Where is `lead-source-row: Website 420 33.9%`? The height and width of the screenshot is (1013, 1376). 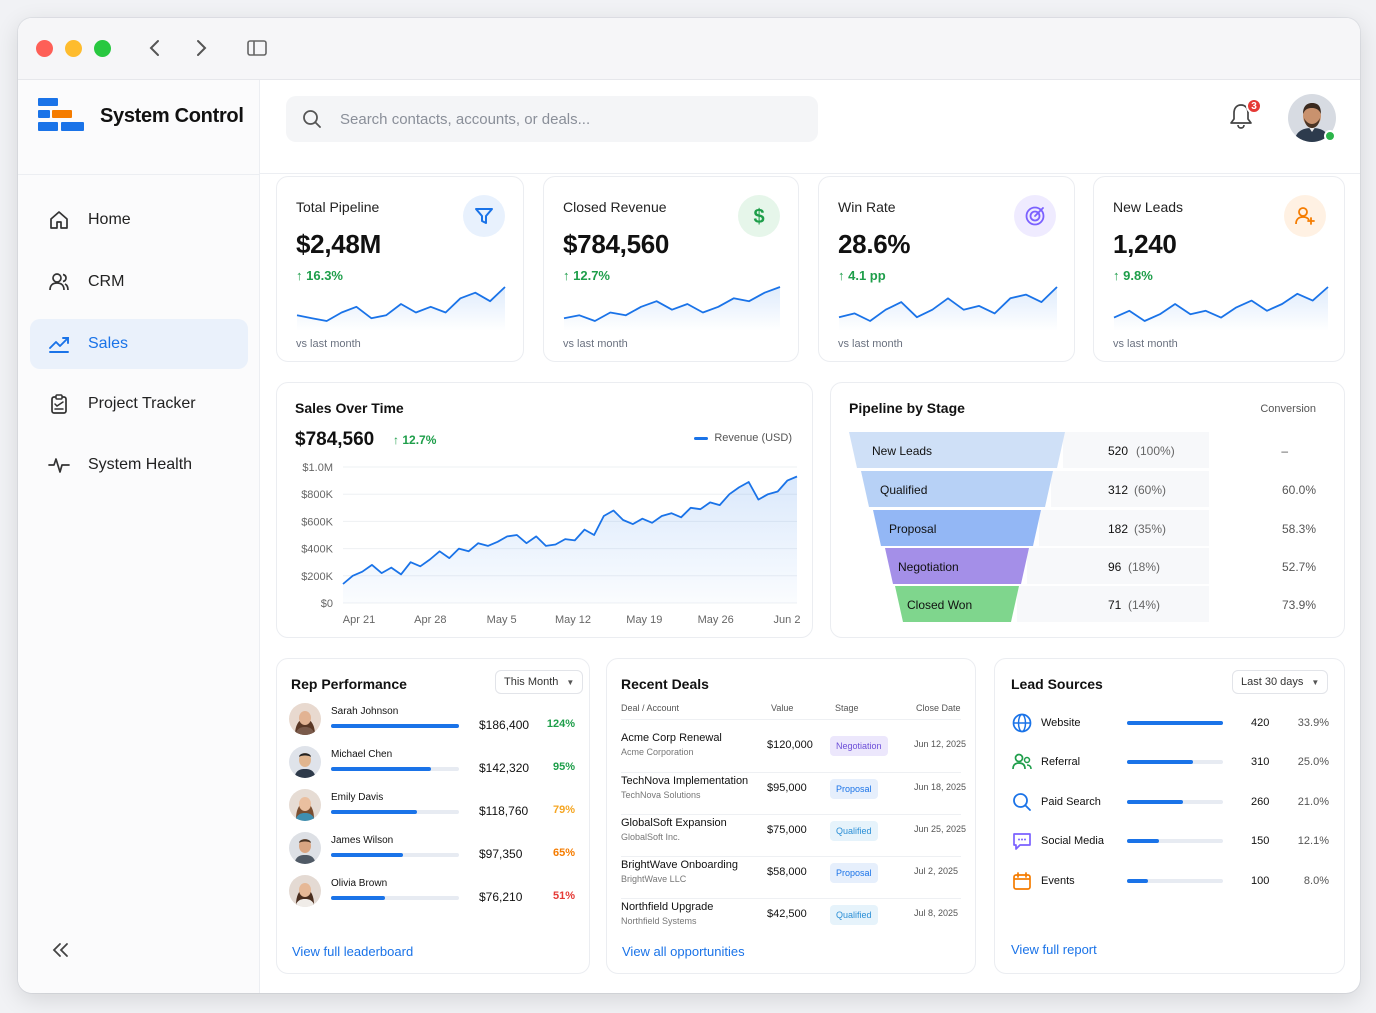
lead-source-row: Website 420 33.9% is located at coordinates (1171, 724).